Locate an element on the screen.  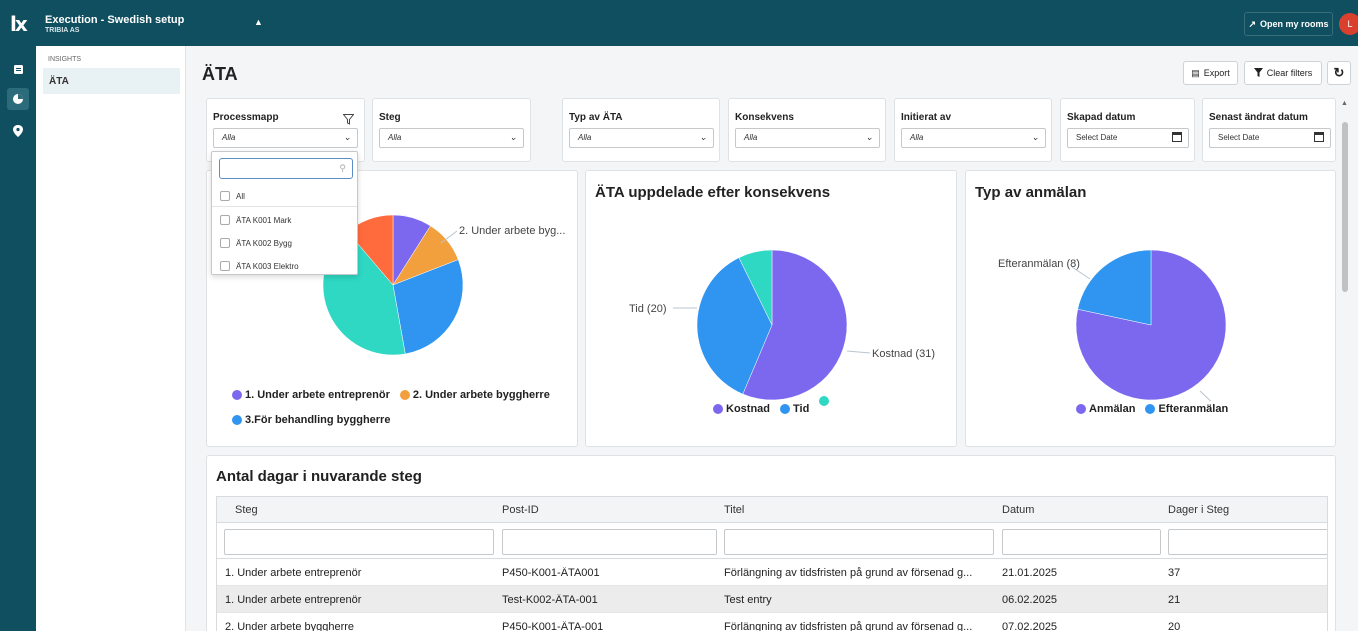
slice-label: Tid (20) is located at coordinates (648, 309).